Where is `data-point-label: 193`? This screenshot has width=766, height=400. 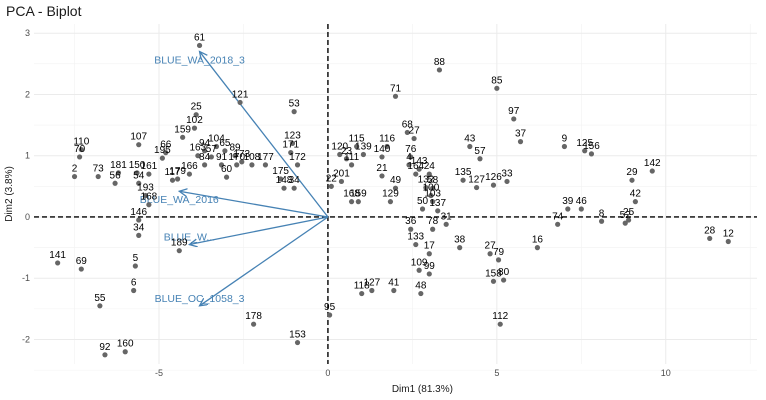
data-point-label: 193 is located at coordinates (145, 188).